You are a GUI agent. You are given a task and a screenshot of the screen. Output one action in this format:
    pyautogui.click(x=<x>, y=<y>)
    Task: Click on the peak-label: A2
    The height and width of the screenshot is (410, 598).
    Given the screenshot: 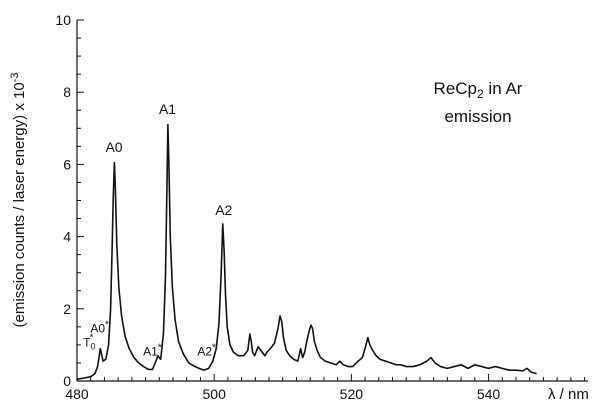 What is the action you would take?
    pyautogui.click(x=223, y=210)
    